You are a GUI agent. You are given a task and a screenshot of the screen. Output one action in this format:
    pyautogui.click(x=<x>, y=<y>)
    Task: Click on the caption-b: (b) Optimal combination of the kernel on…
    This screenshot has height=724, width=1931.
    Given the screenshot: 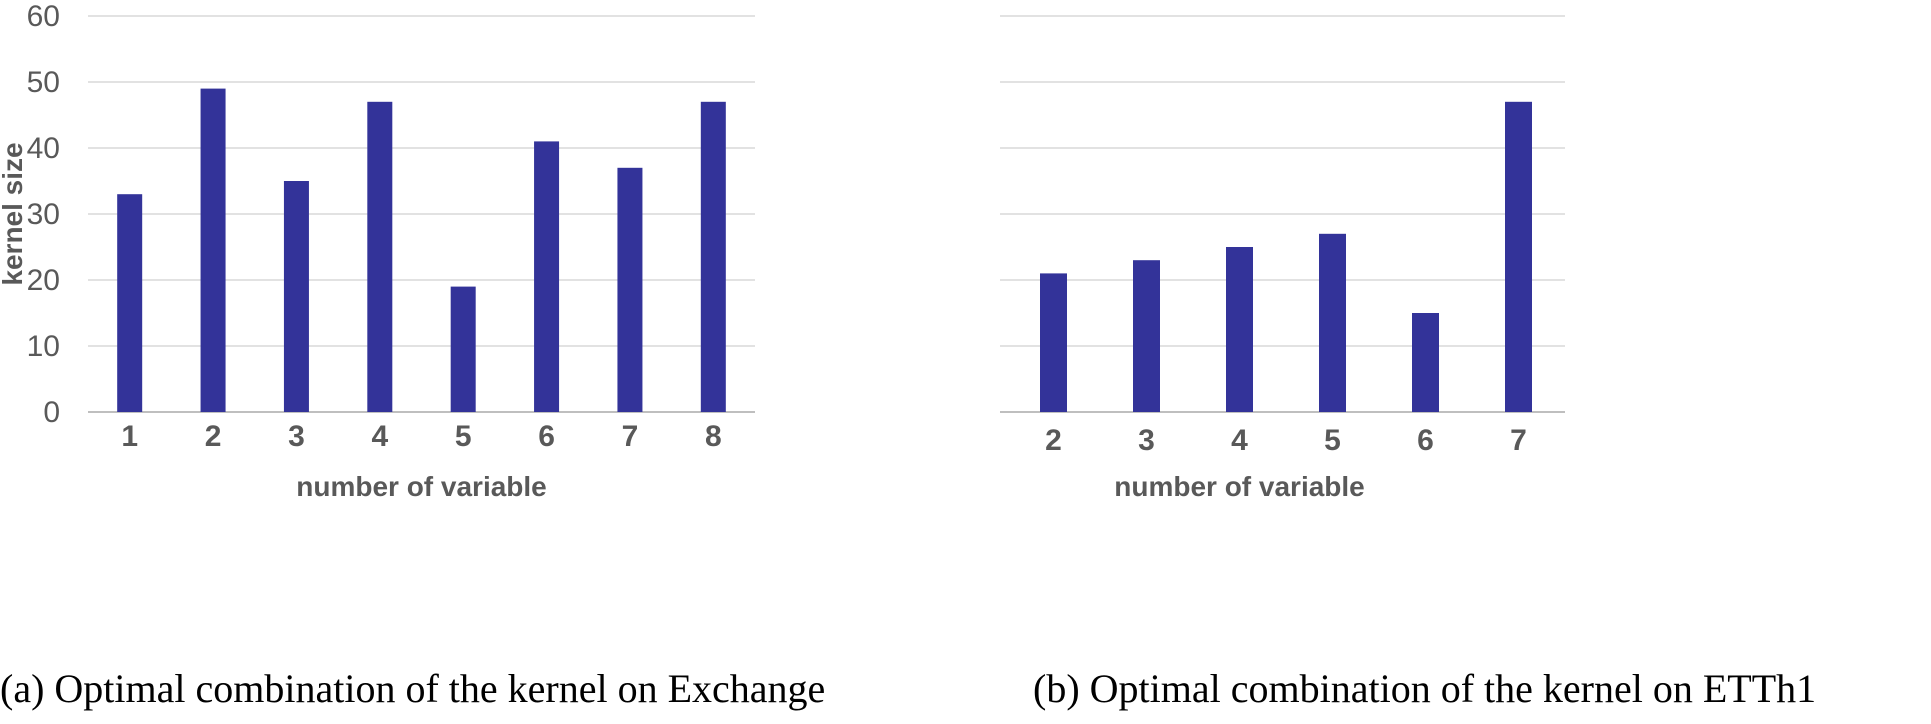 What is the action you would take?
    pyautogui.click(x=1425, y=688)
    